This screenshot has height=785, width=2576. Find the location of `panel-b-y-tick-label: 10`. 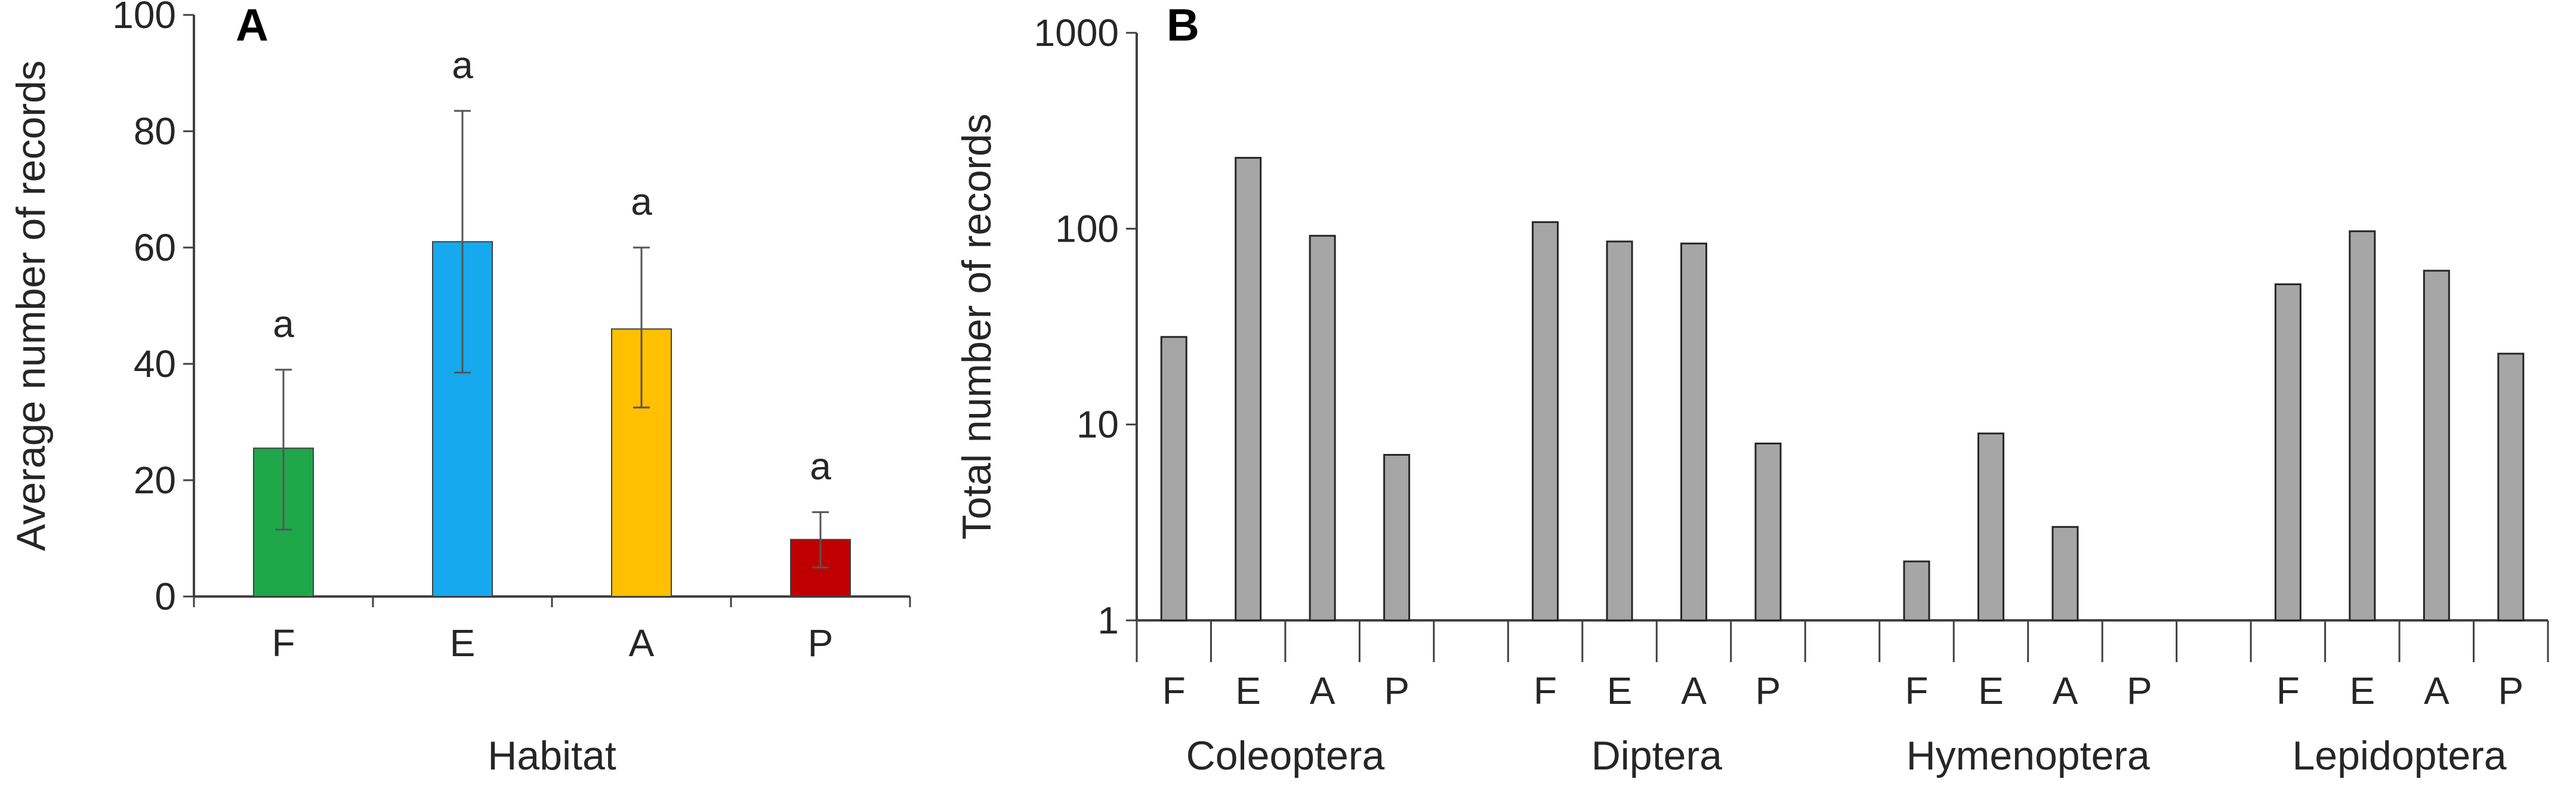

panel-b-y-tick-label: 10 is located at coordinates (1098, 424).